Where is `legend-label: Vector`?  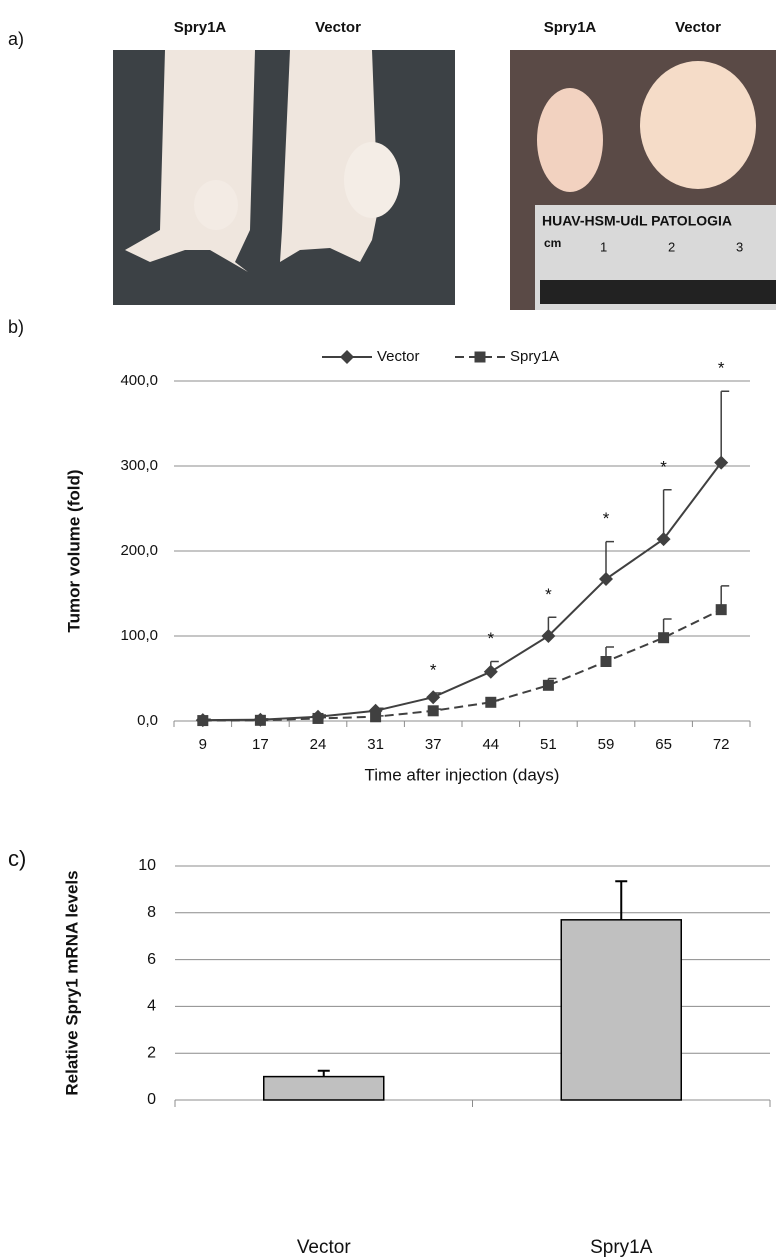
legend-label: Vector is located at coordinates (398, 356).